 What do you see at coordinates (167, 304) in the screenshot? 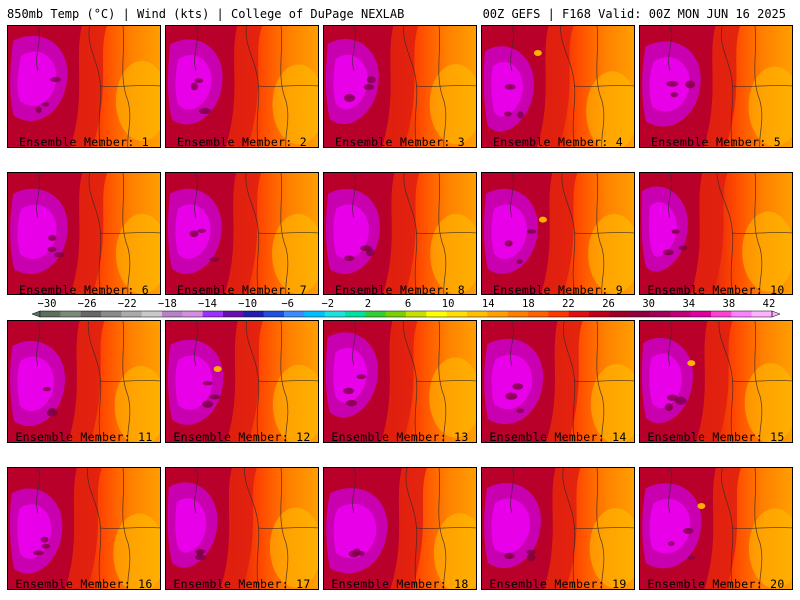
I see `colorbar-tick-label: −18` at bounding box center [167, 304].